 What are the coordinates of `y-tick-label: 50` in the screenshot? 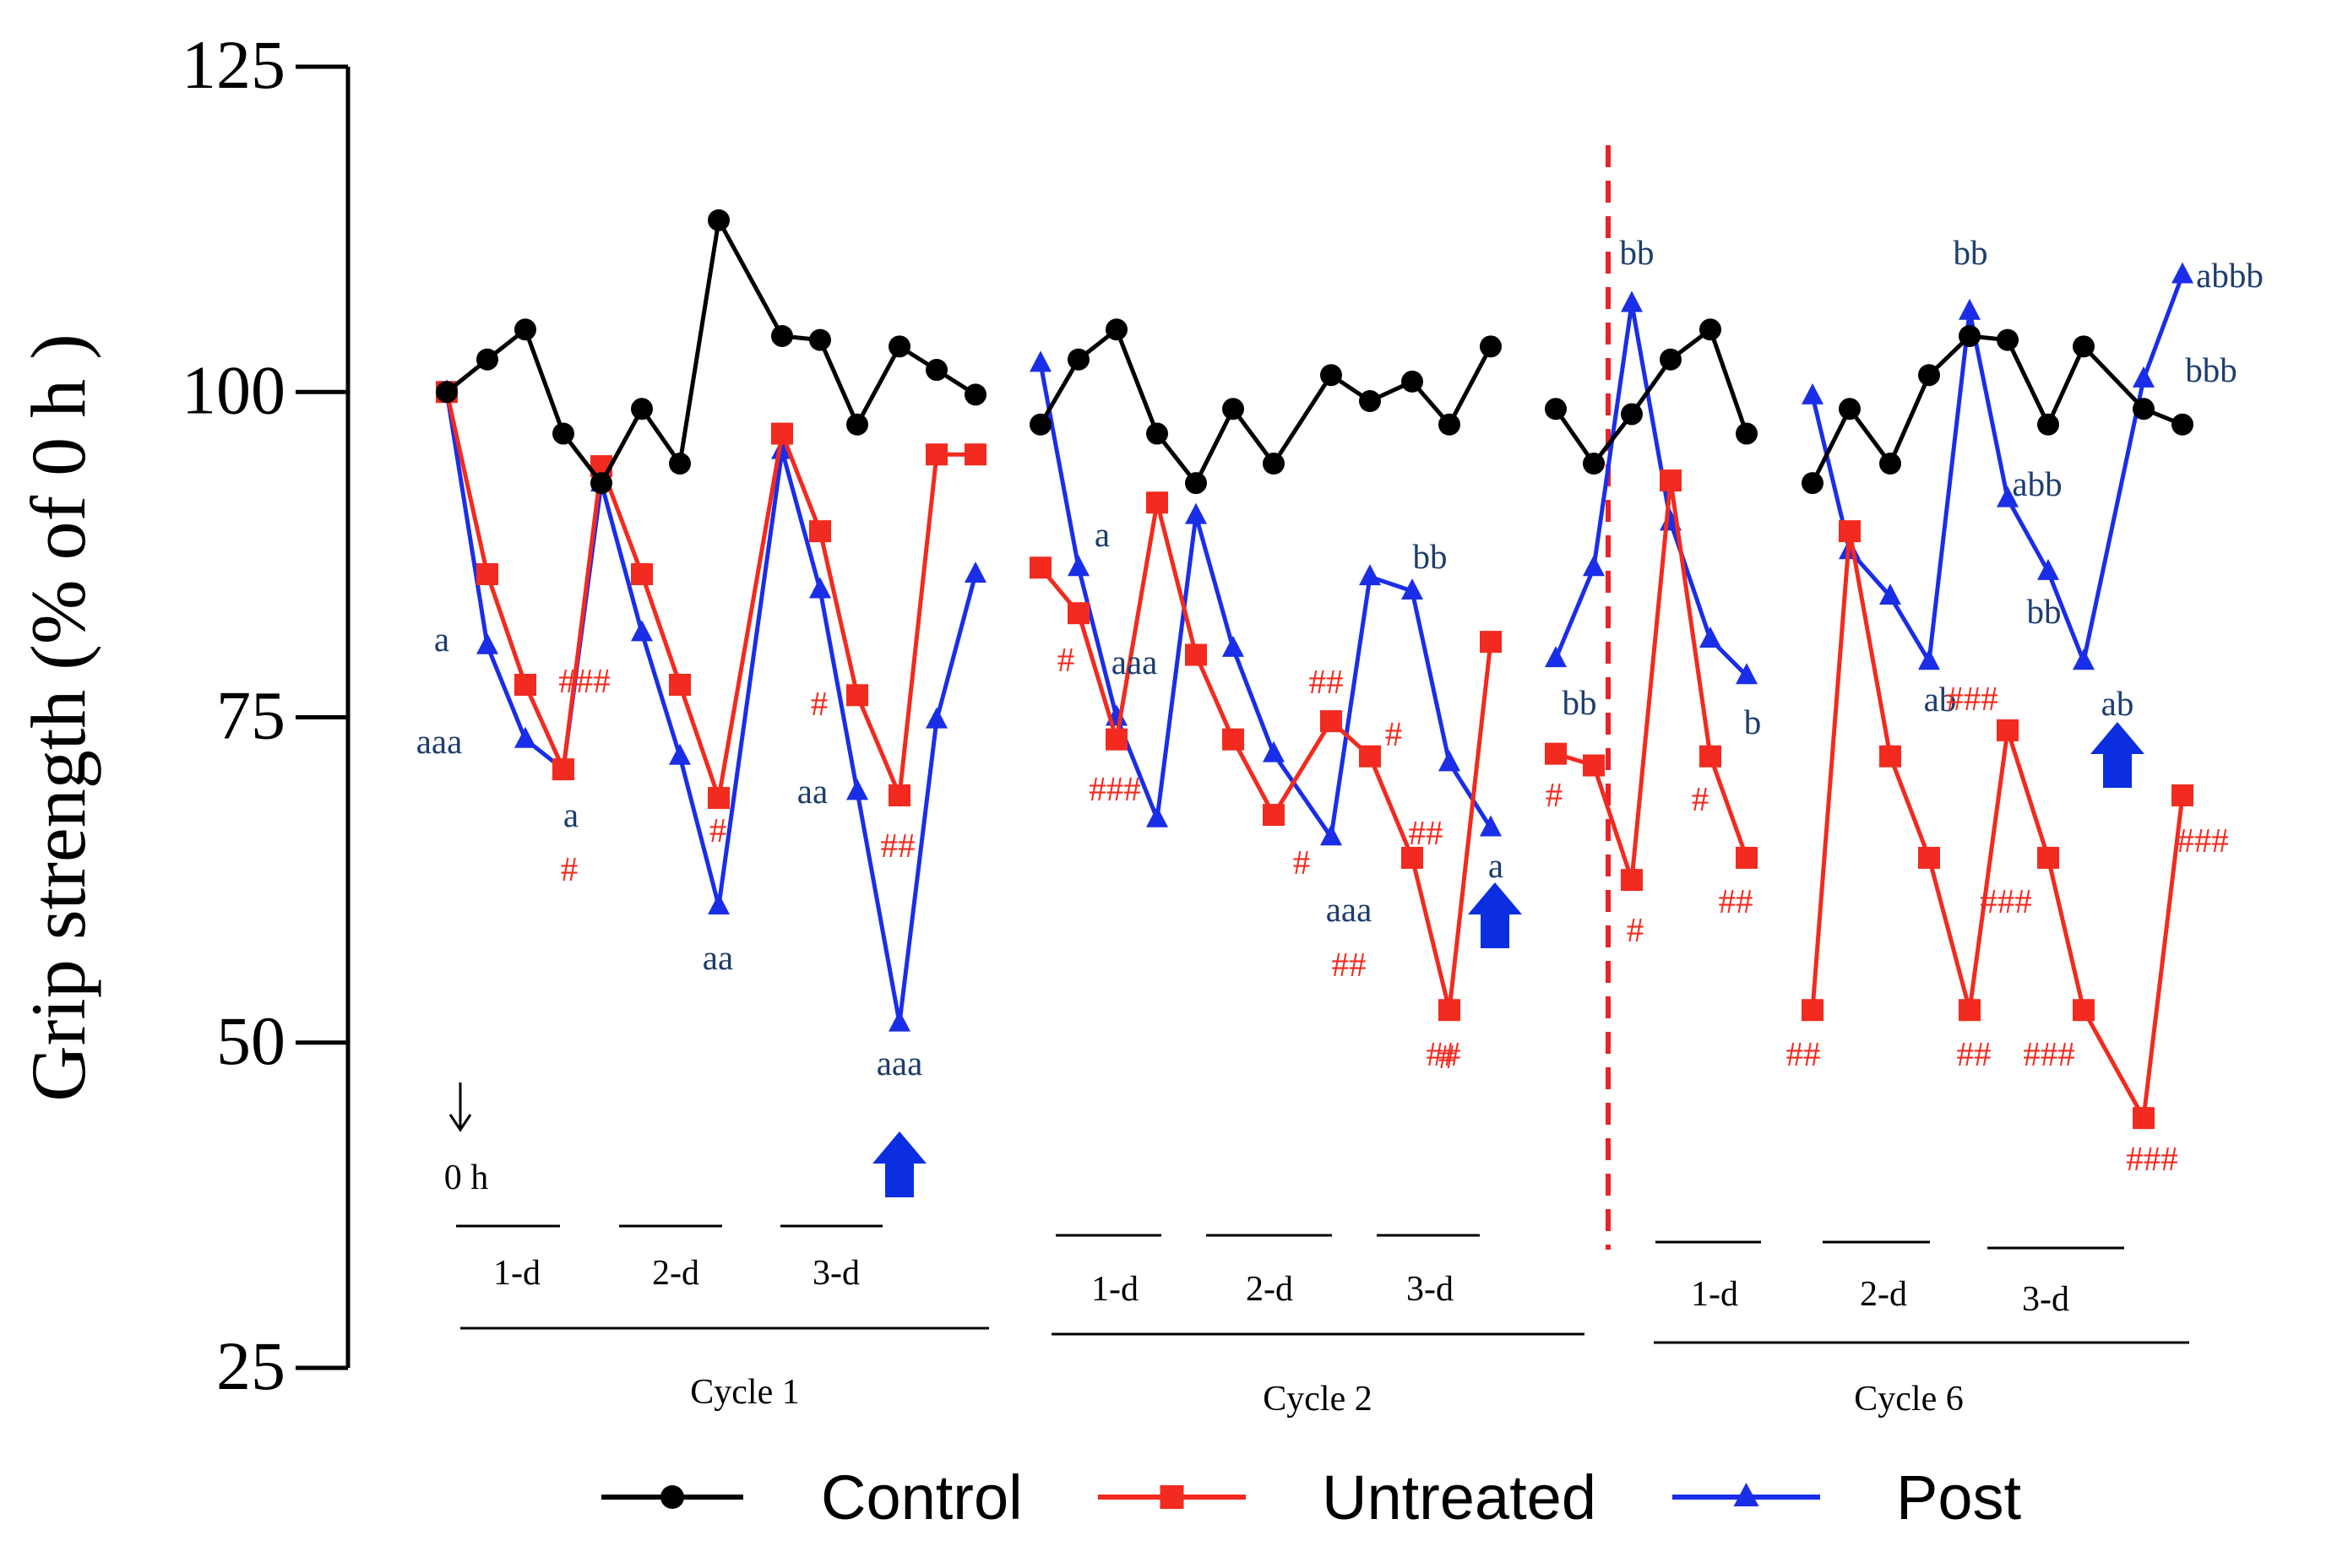 It's located at (250, 1040).